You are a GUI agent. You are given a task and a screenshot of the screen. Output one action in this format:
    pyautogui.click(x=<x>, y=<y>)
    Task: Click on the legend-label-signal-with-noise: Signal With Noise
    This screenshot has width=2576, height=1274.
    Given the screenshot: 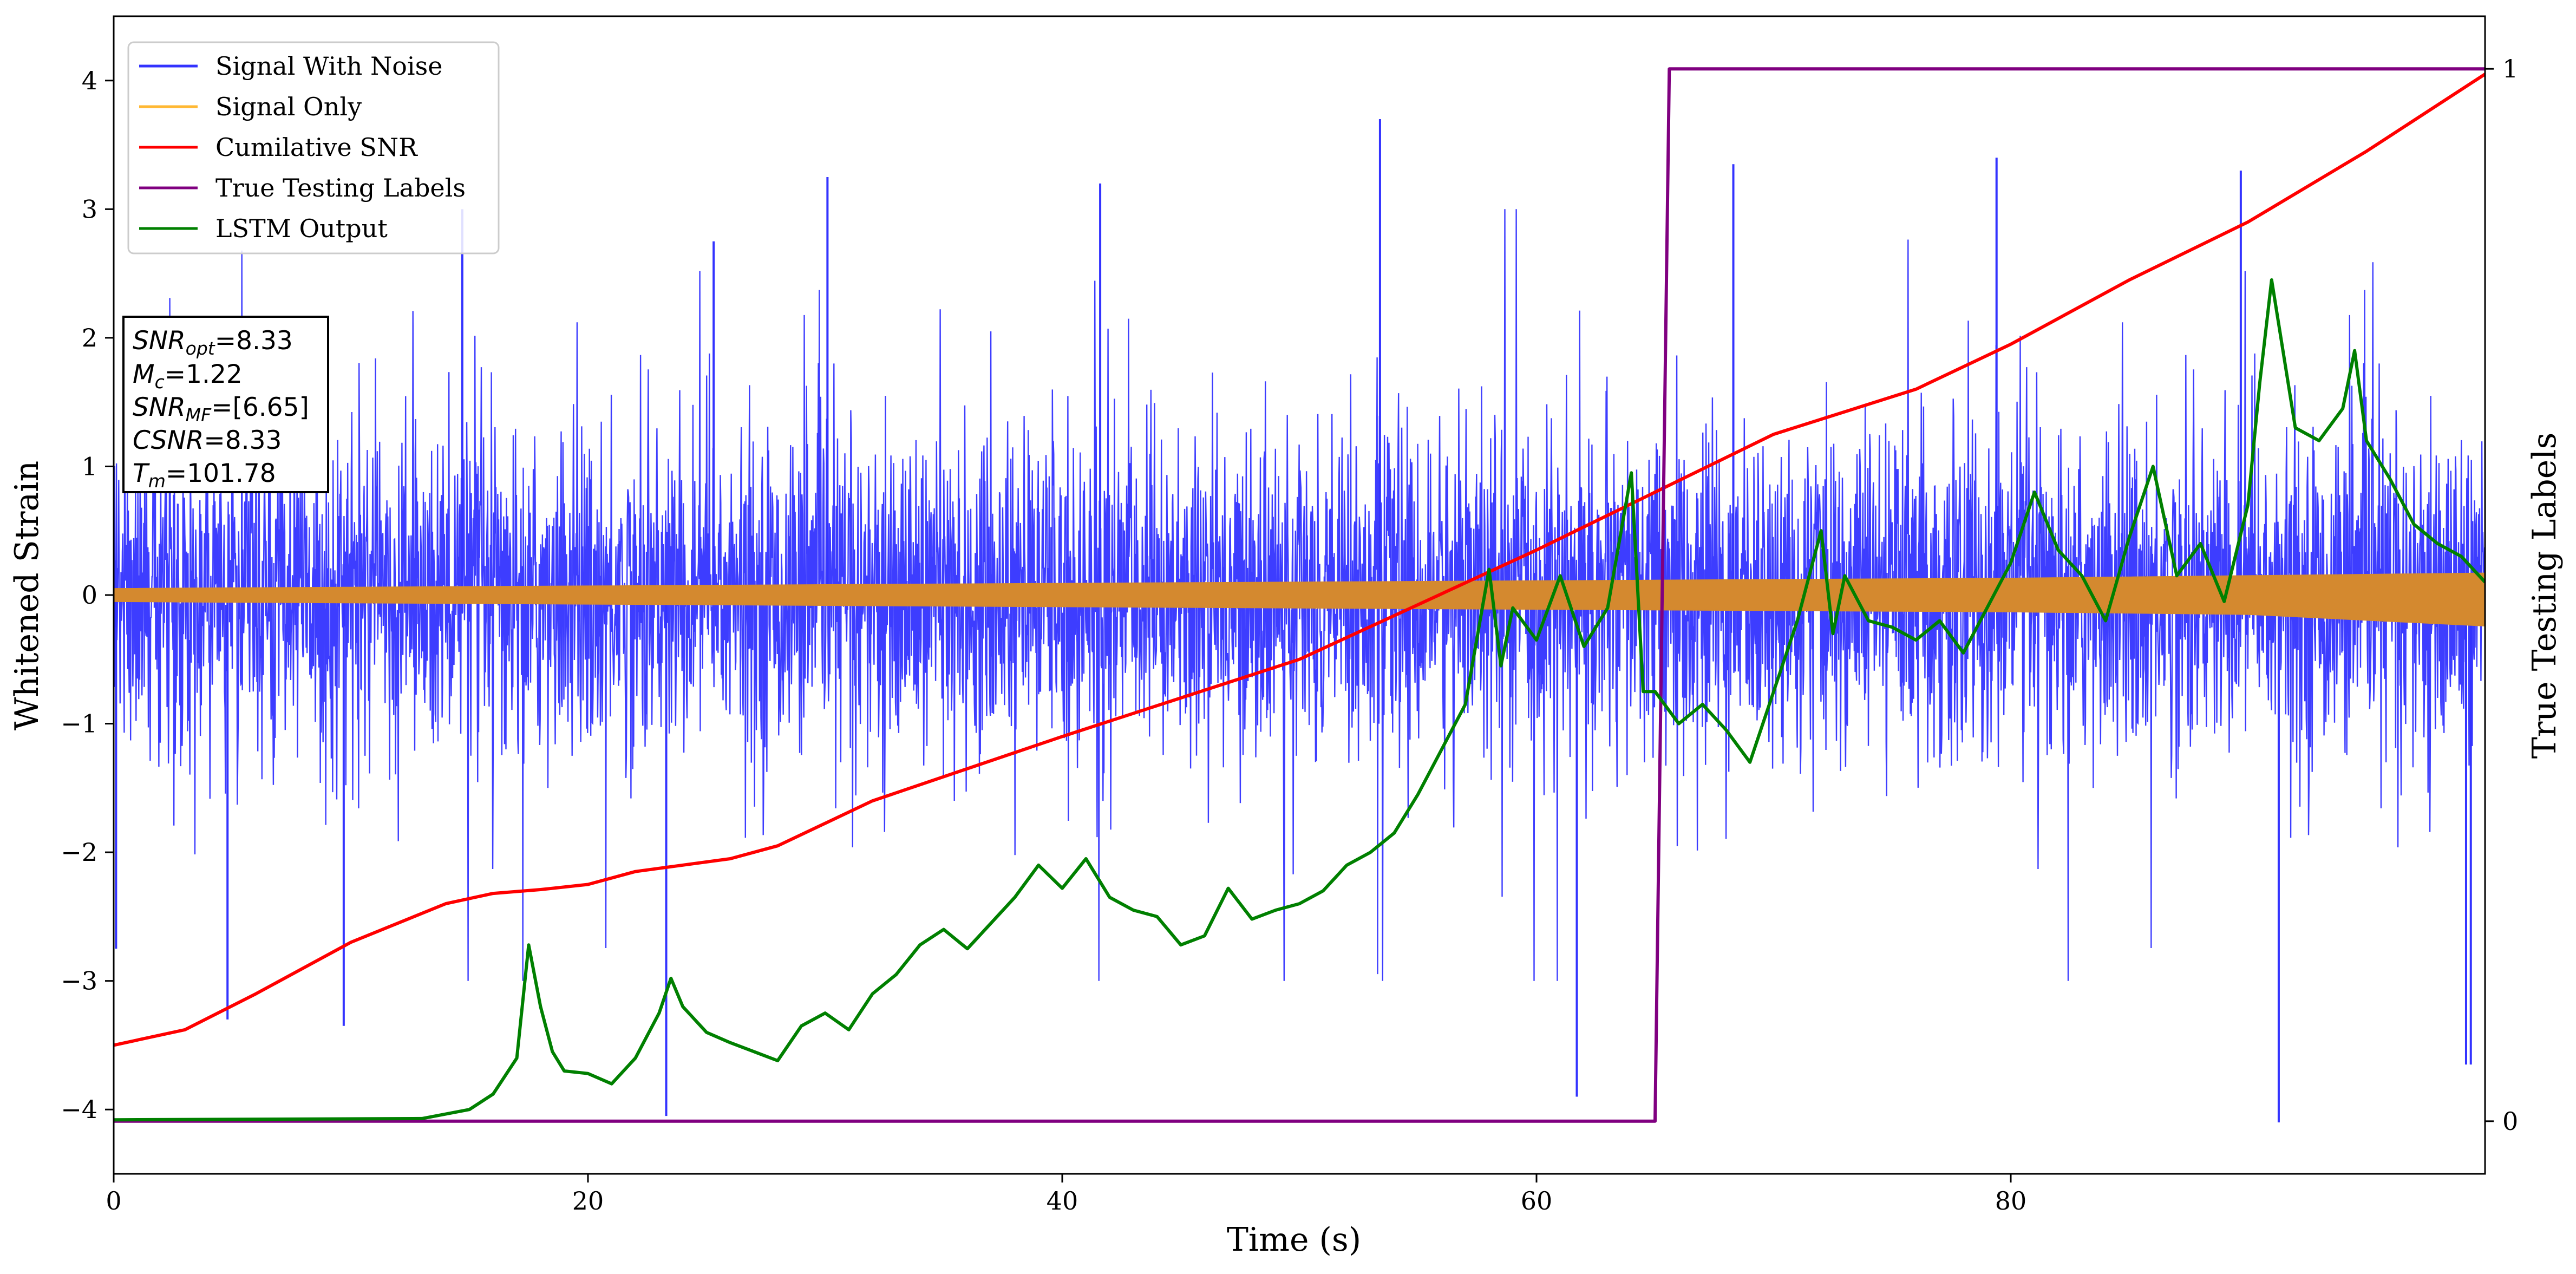 What is the action you would take?
    pyautogui.click(x=328, y=66)
    